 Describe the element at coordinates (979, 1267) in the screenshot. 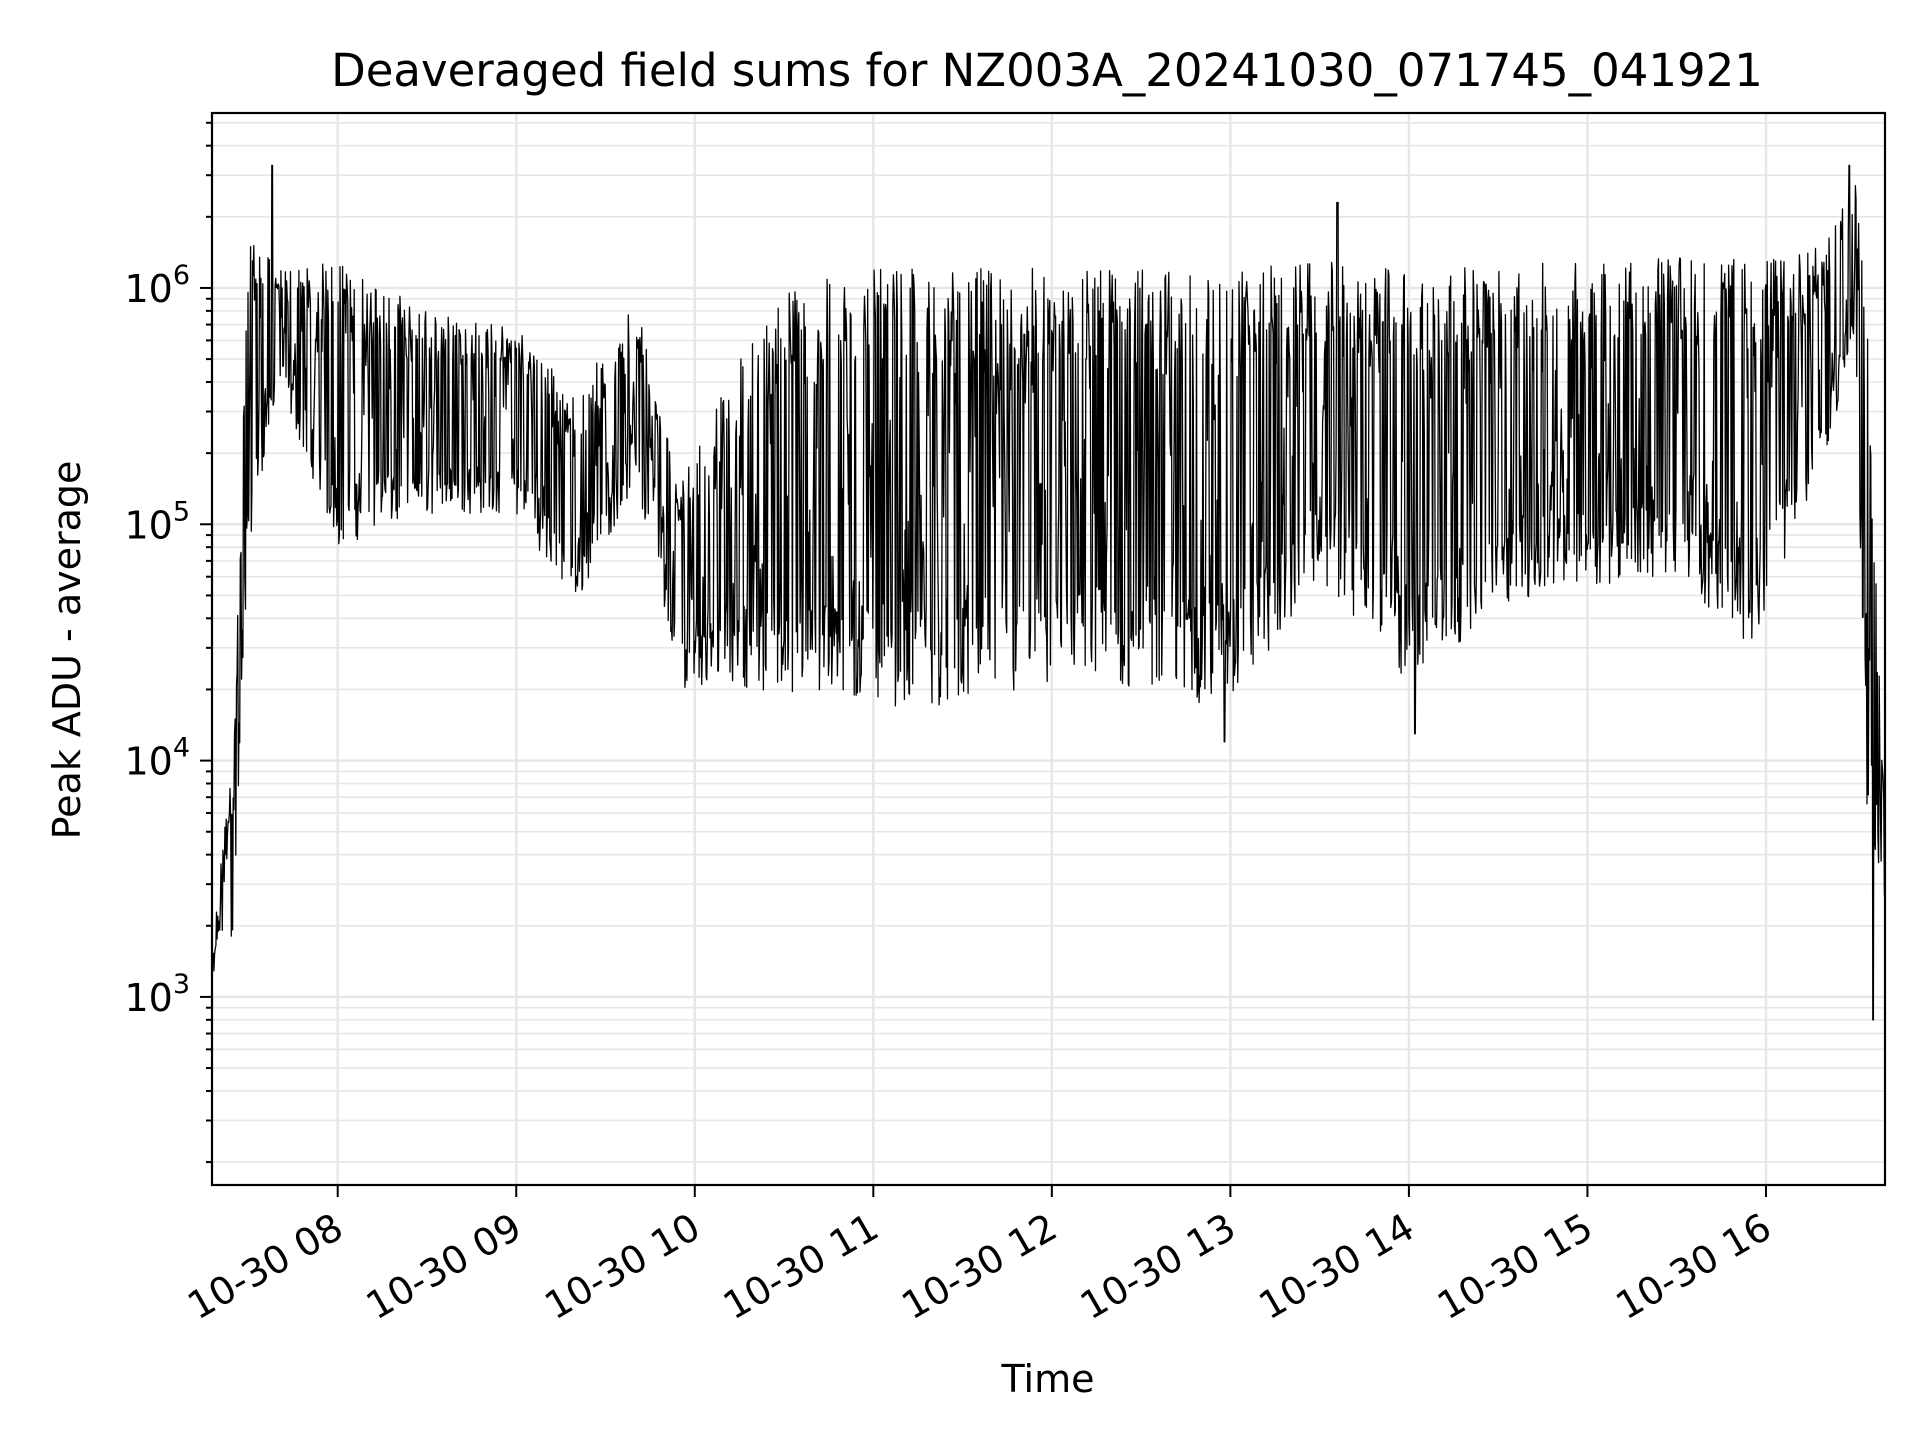

I see `x-tick-label: 10-30 12` at that location.